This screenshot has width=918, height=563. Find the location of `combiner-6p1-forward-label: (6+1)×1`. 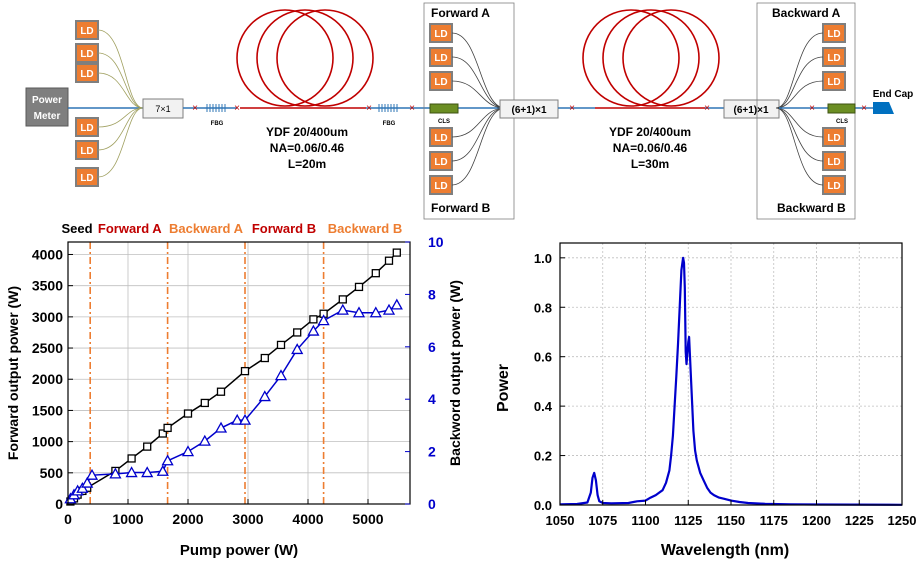

combiner-6p1-forward-label: (6+1)×1 is located at coordinates (528, 110).